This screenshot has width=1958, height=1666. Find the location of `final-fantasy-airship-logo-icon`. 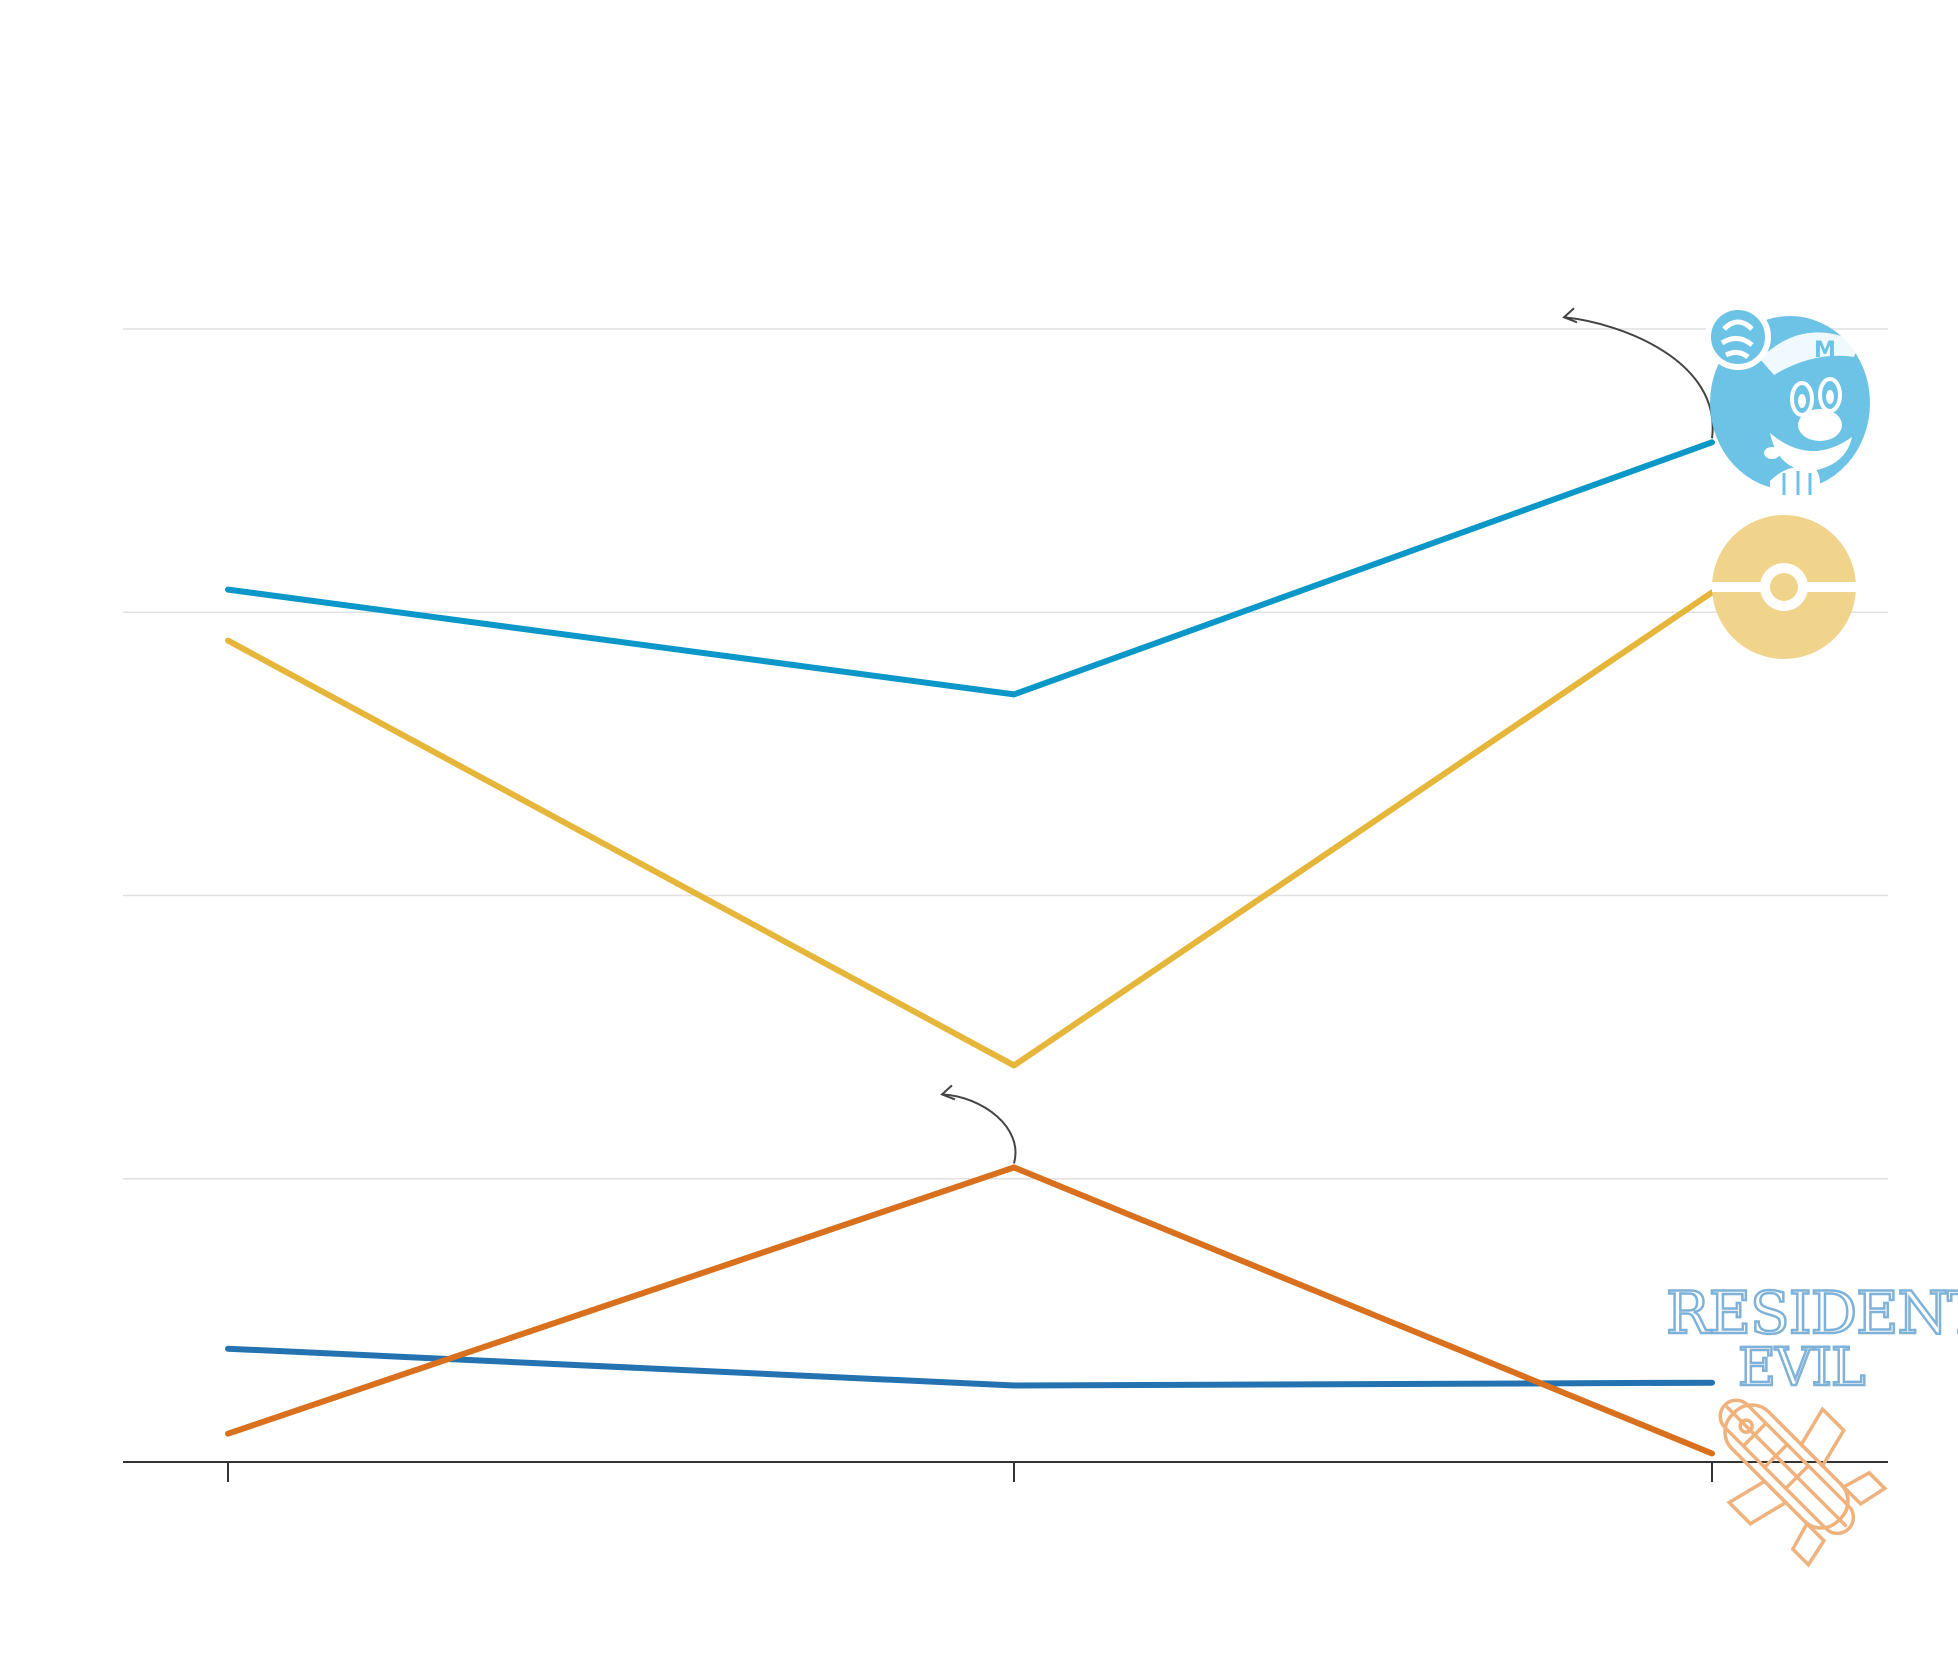

final-fantasy-airship-logo-icon is located at coordinates (1803, 1483).